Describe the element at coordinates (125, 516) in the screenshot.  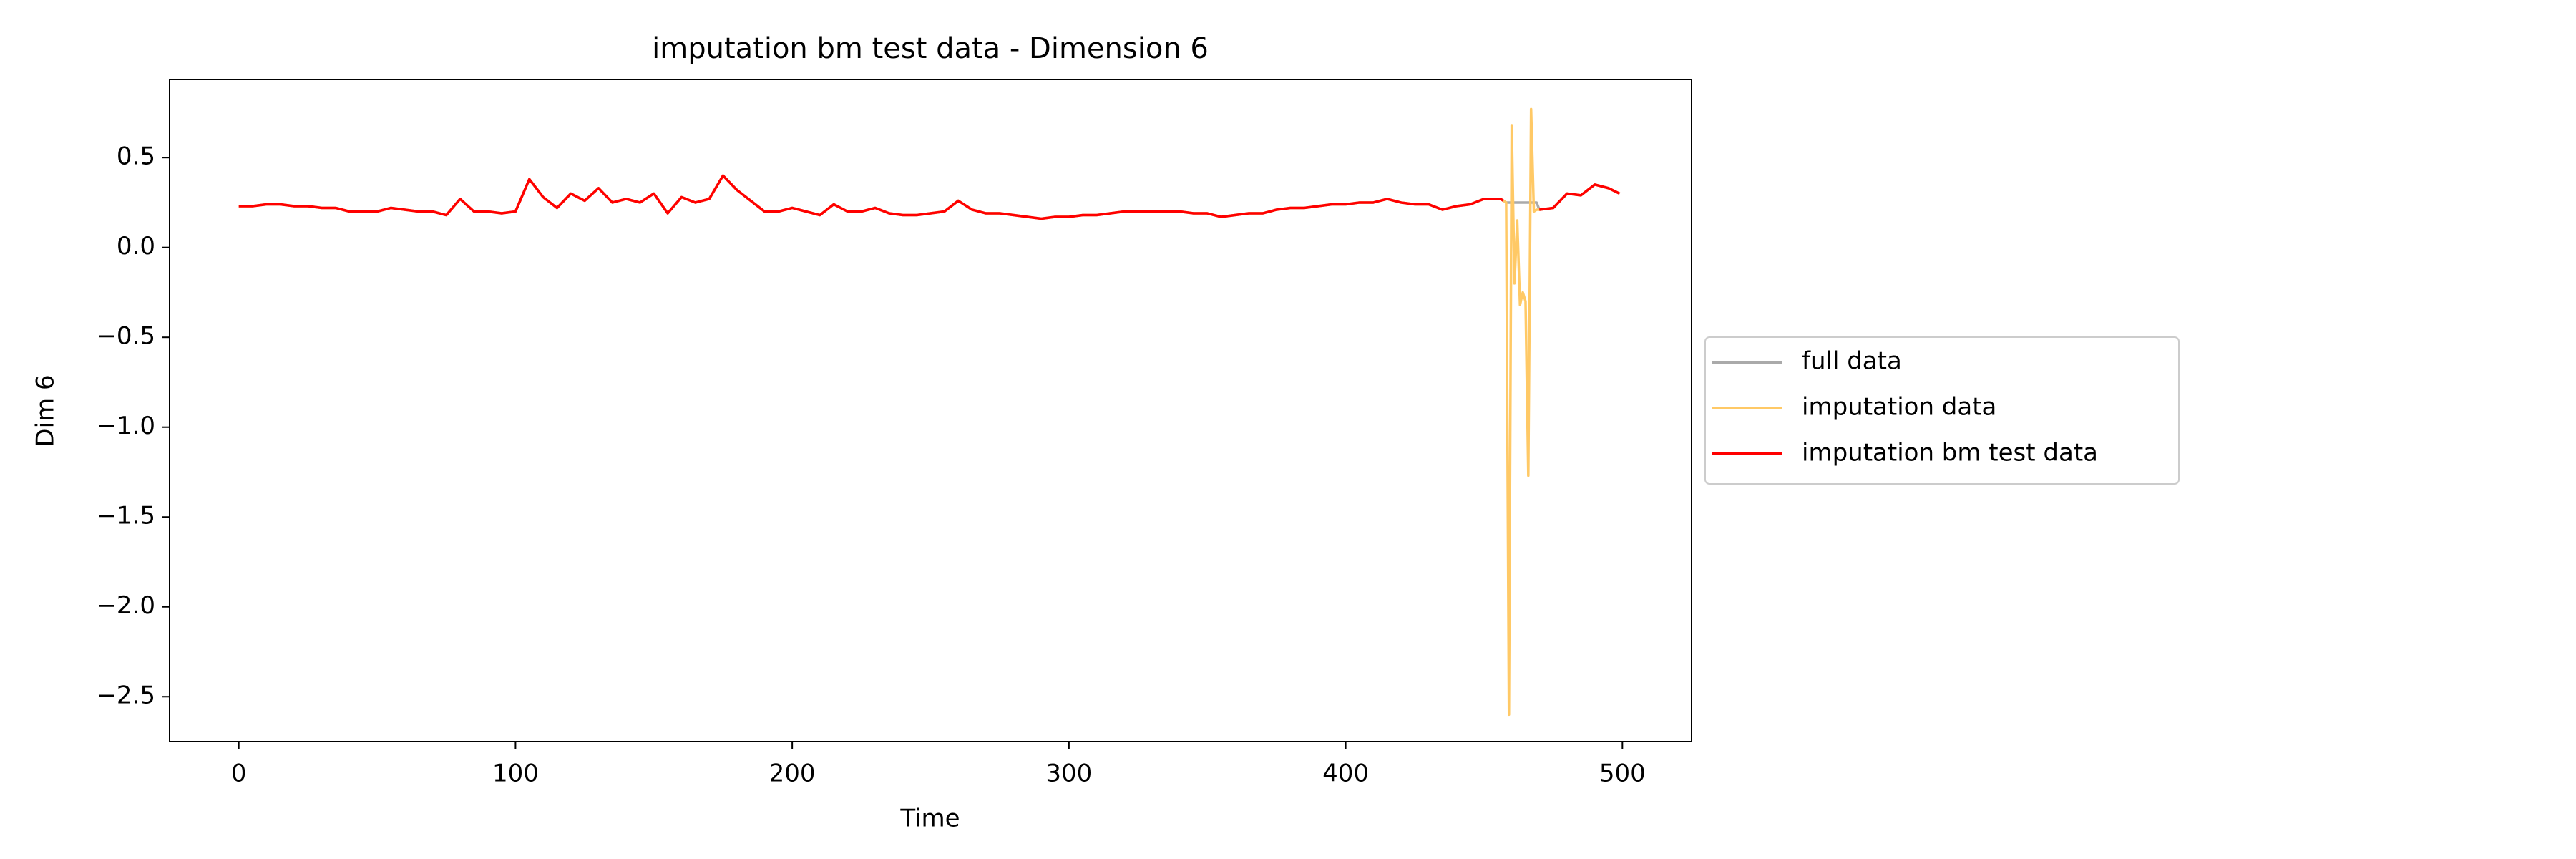
I see `y-tick-label: −1.5` at that location.